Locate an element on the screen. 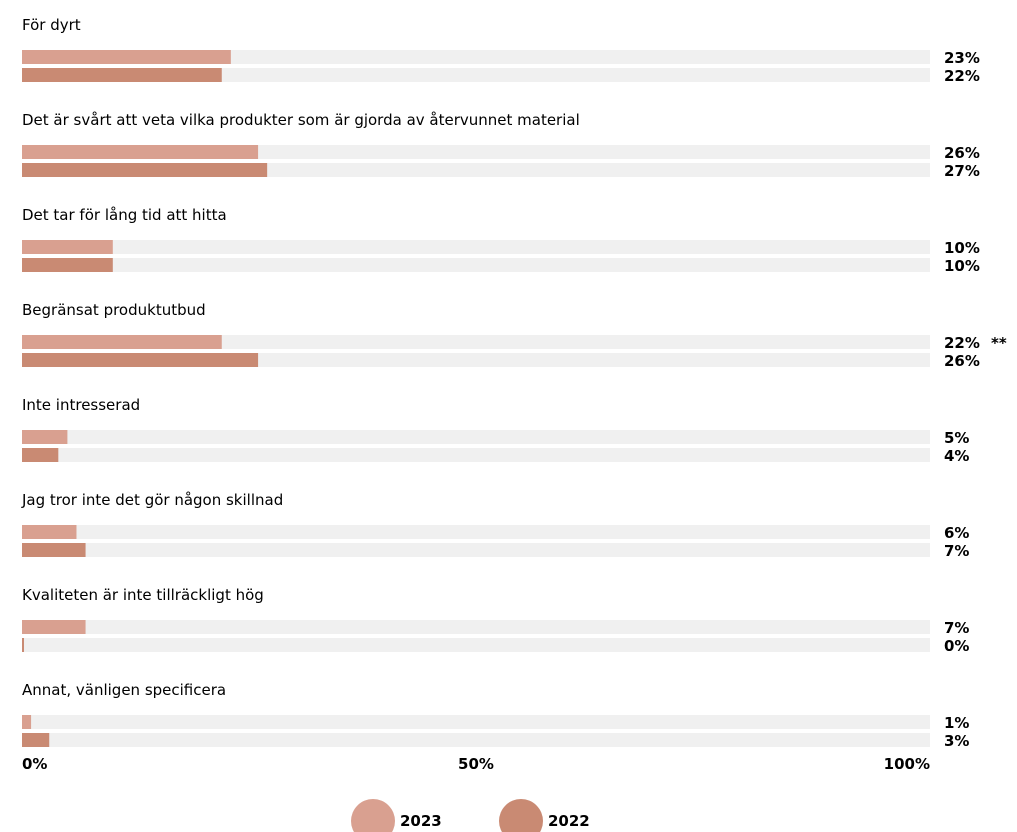 The image size is (1017, 832). x-tick-label: 100% is located at coordinates (907, 764).